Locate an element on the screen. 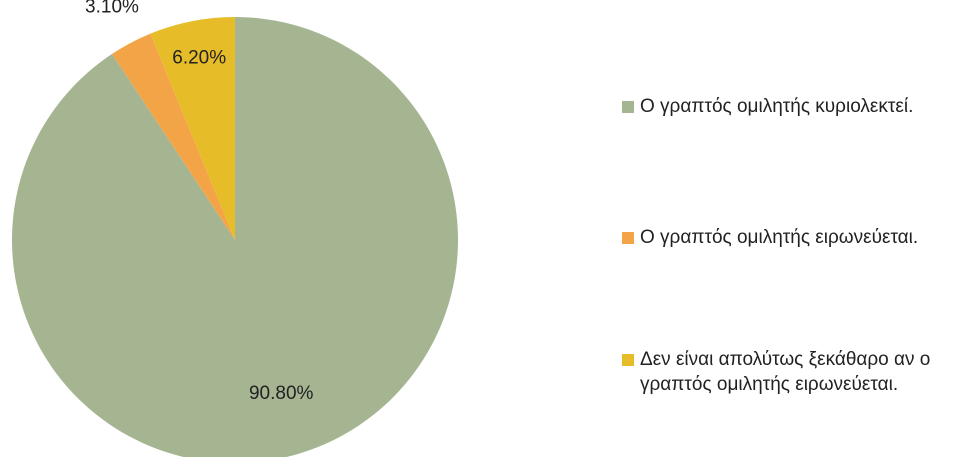 The height and width of the screenshot is (457, 971). data-label: 6.20% is located at coordinates (199, 57).